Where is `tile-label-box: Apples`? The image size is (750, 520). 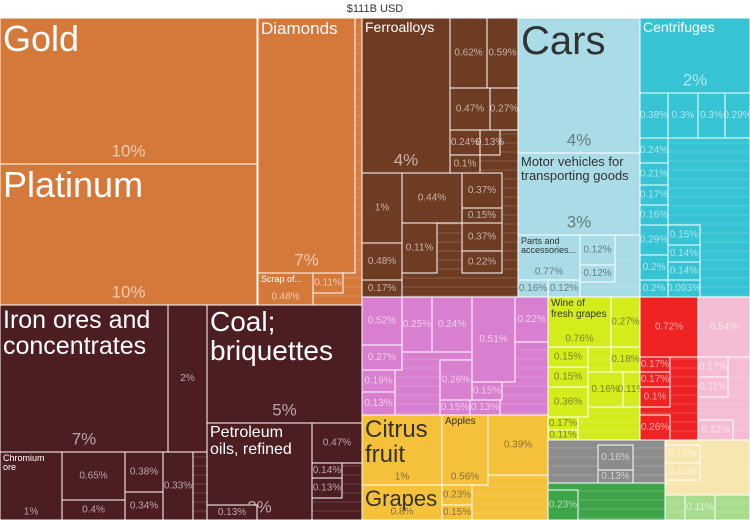 tile-label-box: Apples is located at coordinates (460, 421).